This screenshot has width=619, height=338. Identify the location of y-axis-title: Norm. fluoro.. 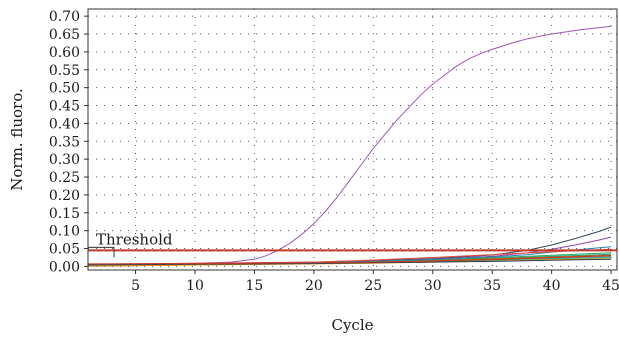
(17, 139).